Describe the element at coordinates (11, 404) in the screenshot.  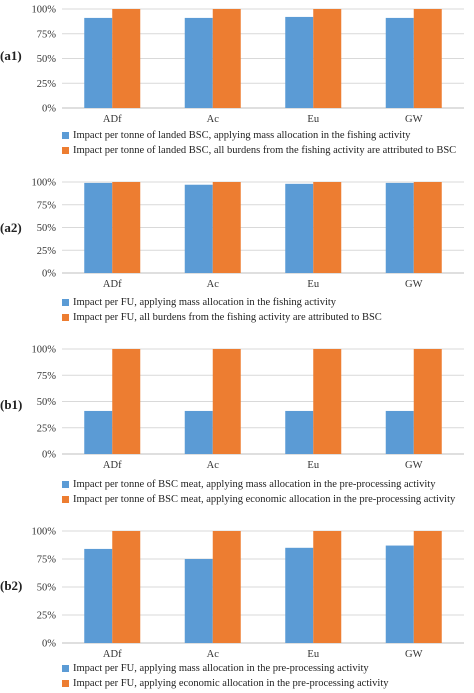
I see `panel-label: (b1)` at that location.